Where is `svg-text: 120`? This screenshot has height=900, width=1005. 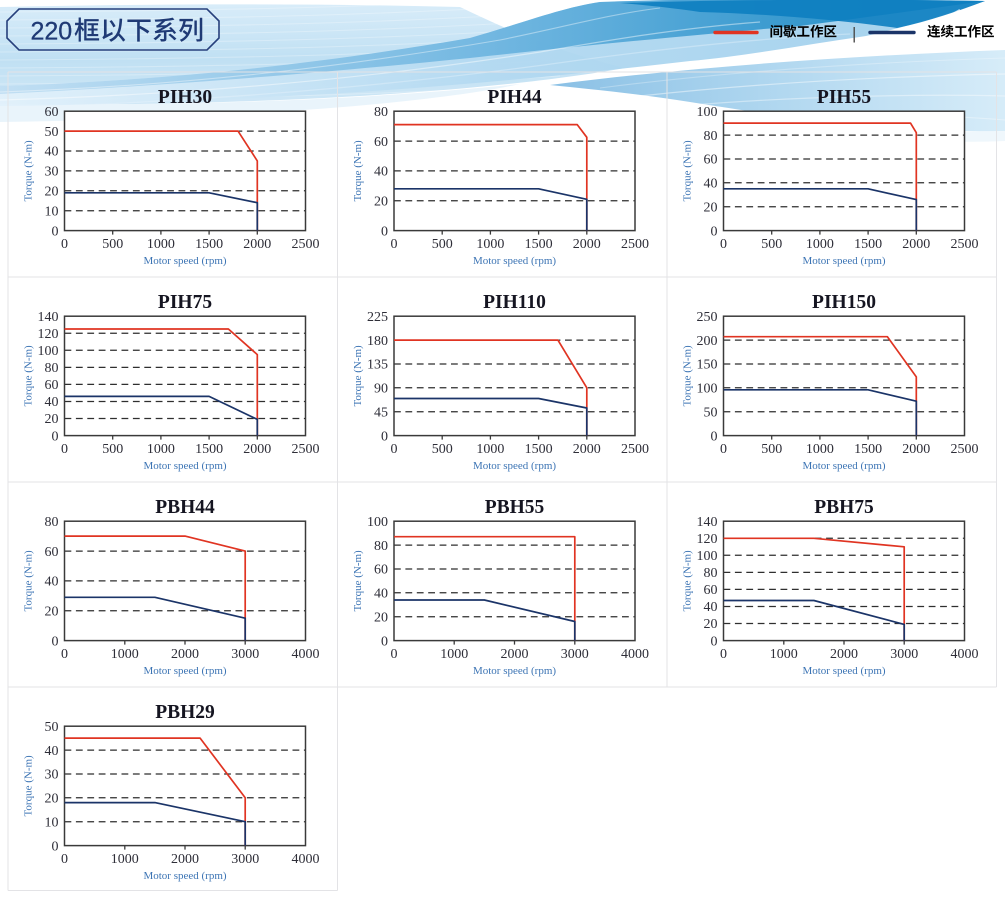 svg-text: 120 is located at coordinates (707, 539).